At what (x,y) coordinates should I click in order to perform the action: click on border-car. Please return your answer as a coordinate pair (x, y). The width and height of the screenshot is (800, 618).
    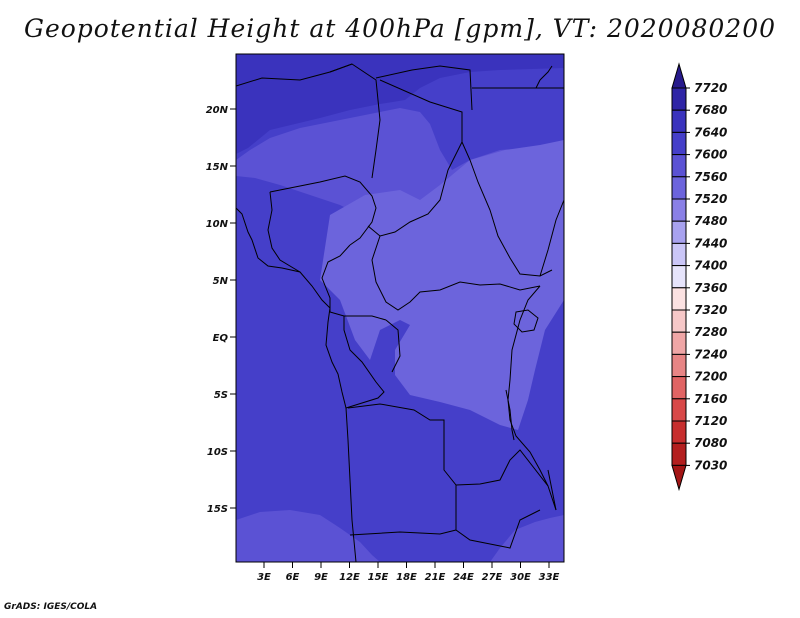
    Looking at the image, I should click on (456, 273).